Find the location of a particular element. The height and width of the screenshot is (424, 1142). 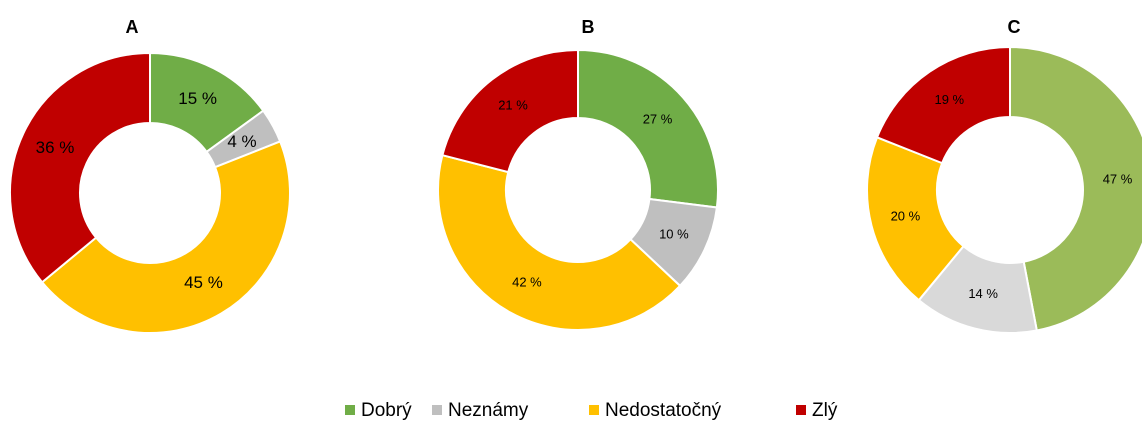

data-label: 45 % is located at coordinates (203, 282).